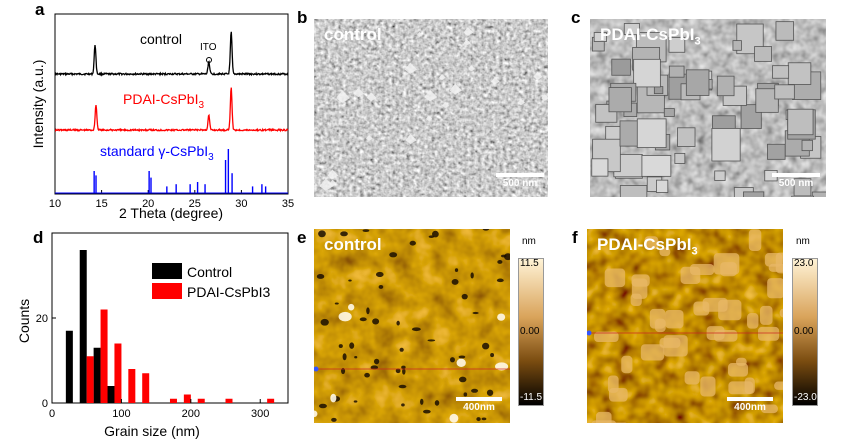 This screenshot has width=842, height=444. I want to click on xrd-line-control, so click(171, 54).